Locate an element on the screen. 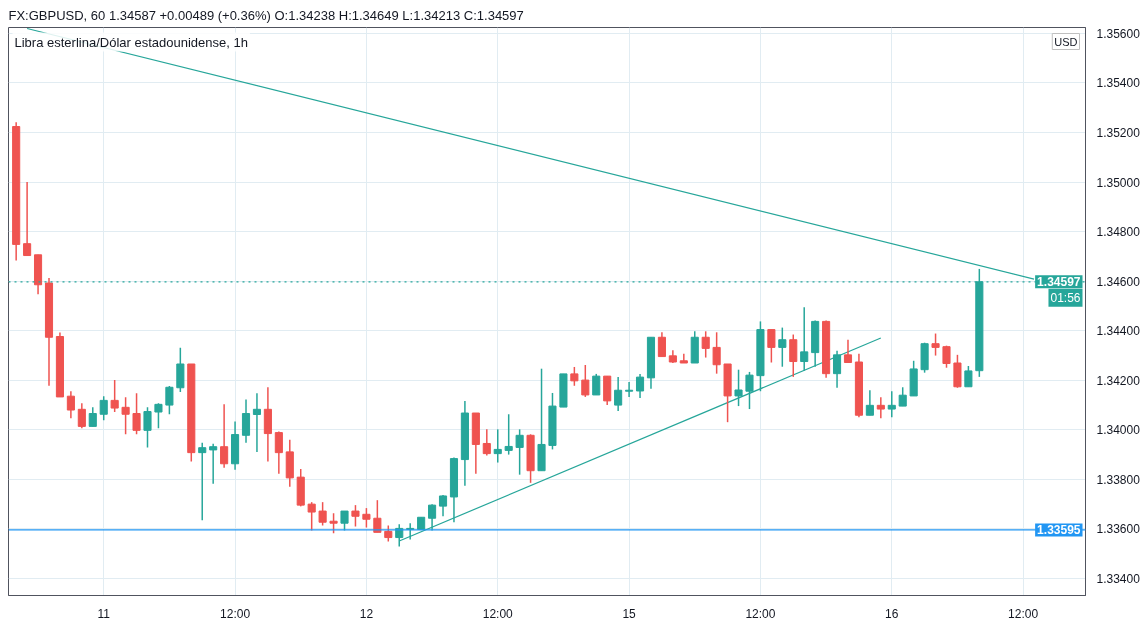 The width and height of the screenshot is (1142, 623). x-tick-label: 15 is located at coordinates (629, 613).